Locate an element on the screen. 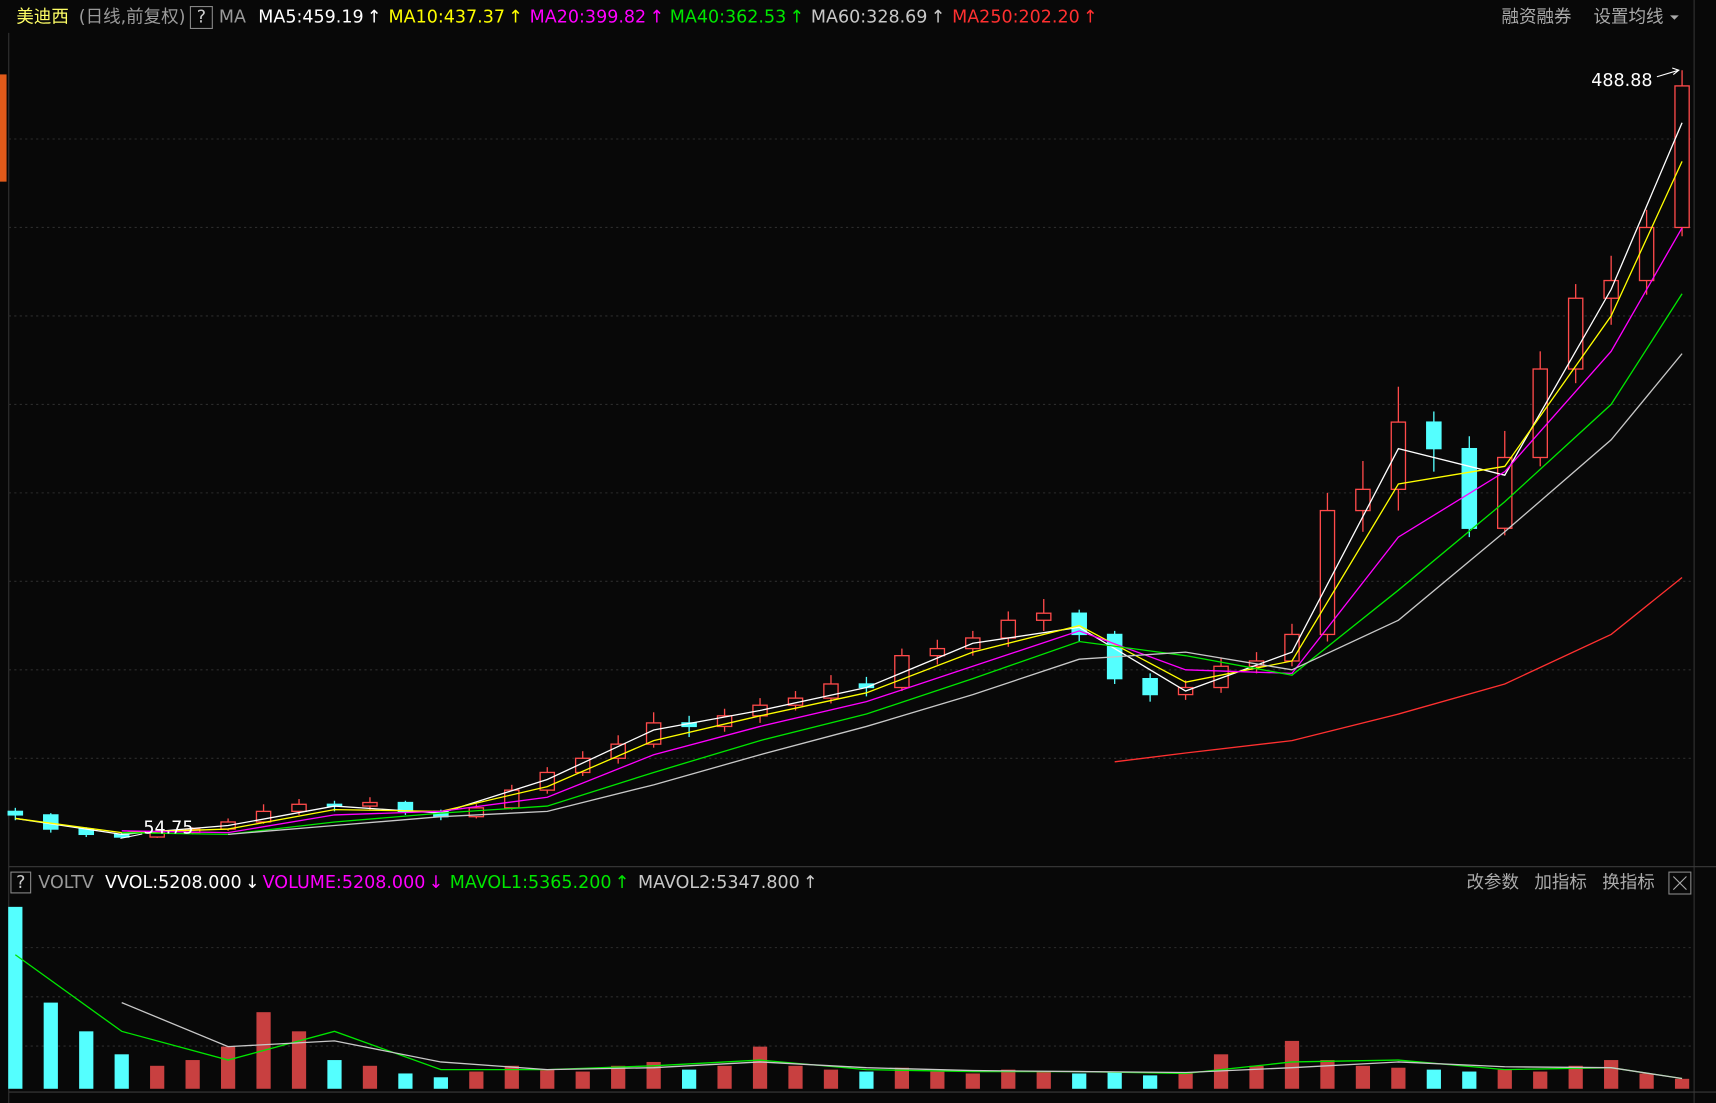 The image size is (1716, 1103). button: 换指标 is located at coordinates (1628, 883).